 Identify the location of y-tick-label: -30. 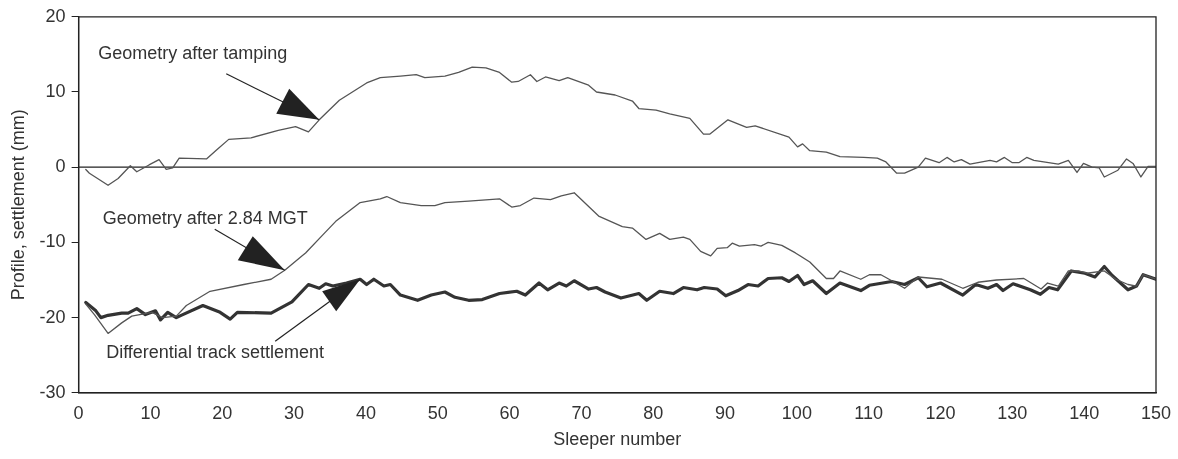
(52, 391).